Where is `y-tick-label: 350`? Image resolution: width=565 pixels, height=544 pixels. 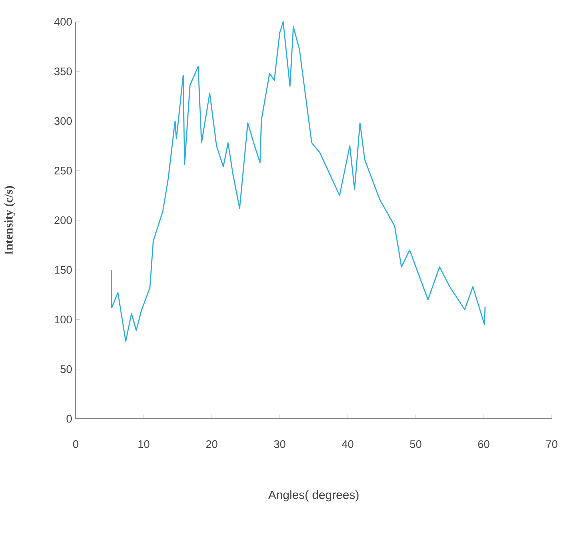
y-tick-label: 350 is located at coordinates (63, 72).